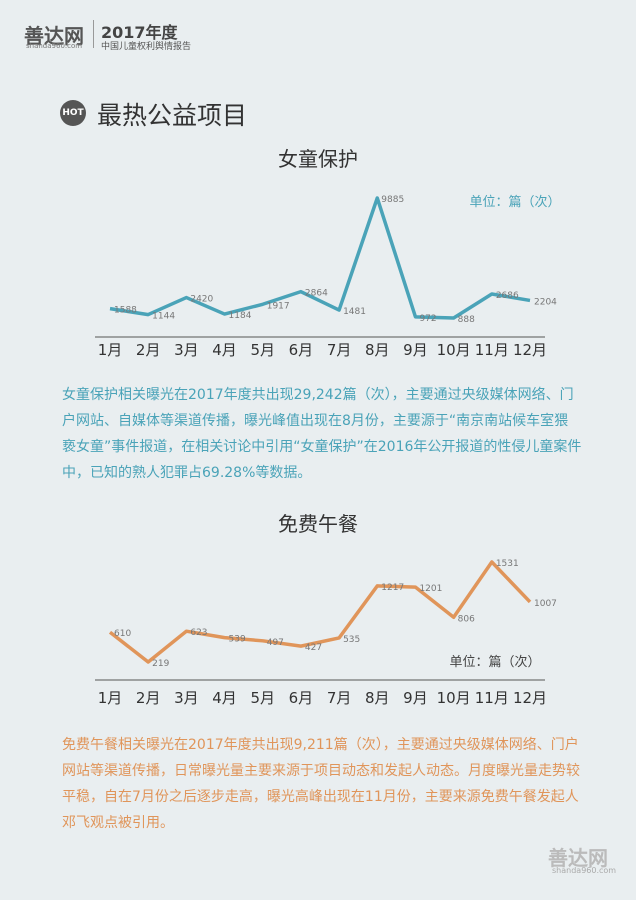 Image resolution: width=636 pixels, height=900 pixels. I want to click on data-label: 2864, so click(316, 294).